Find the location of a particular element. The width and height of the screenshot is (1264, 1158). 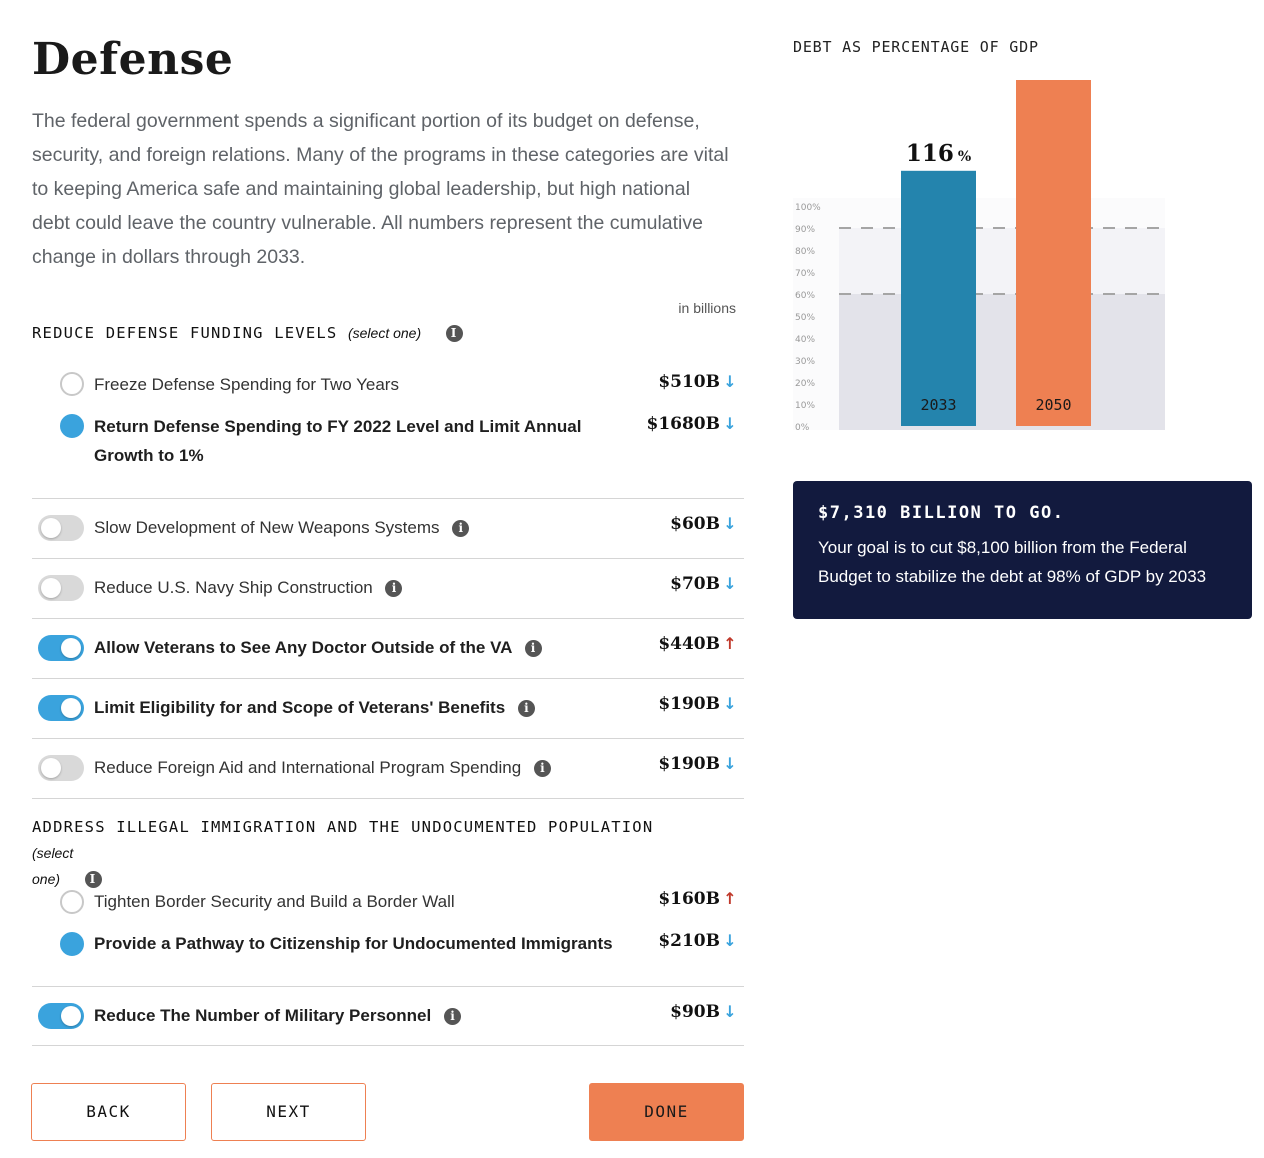

done-button: DONE is located at coordinates (666, 1112).